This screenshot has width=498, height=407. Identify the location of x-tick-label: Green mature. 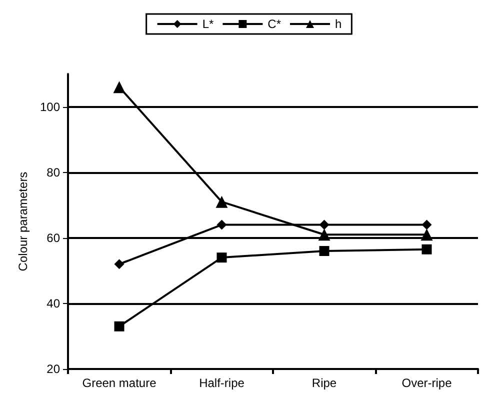
(119, 383).